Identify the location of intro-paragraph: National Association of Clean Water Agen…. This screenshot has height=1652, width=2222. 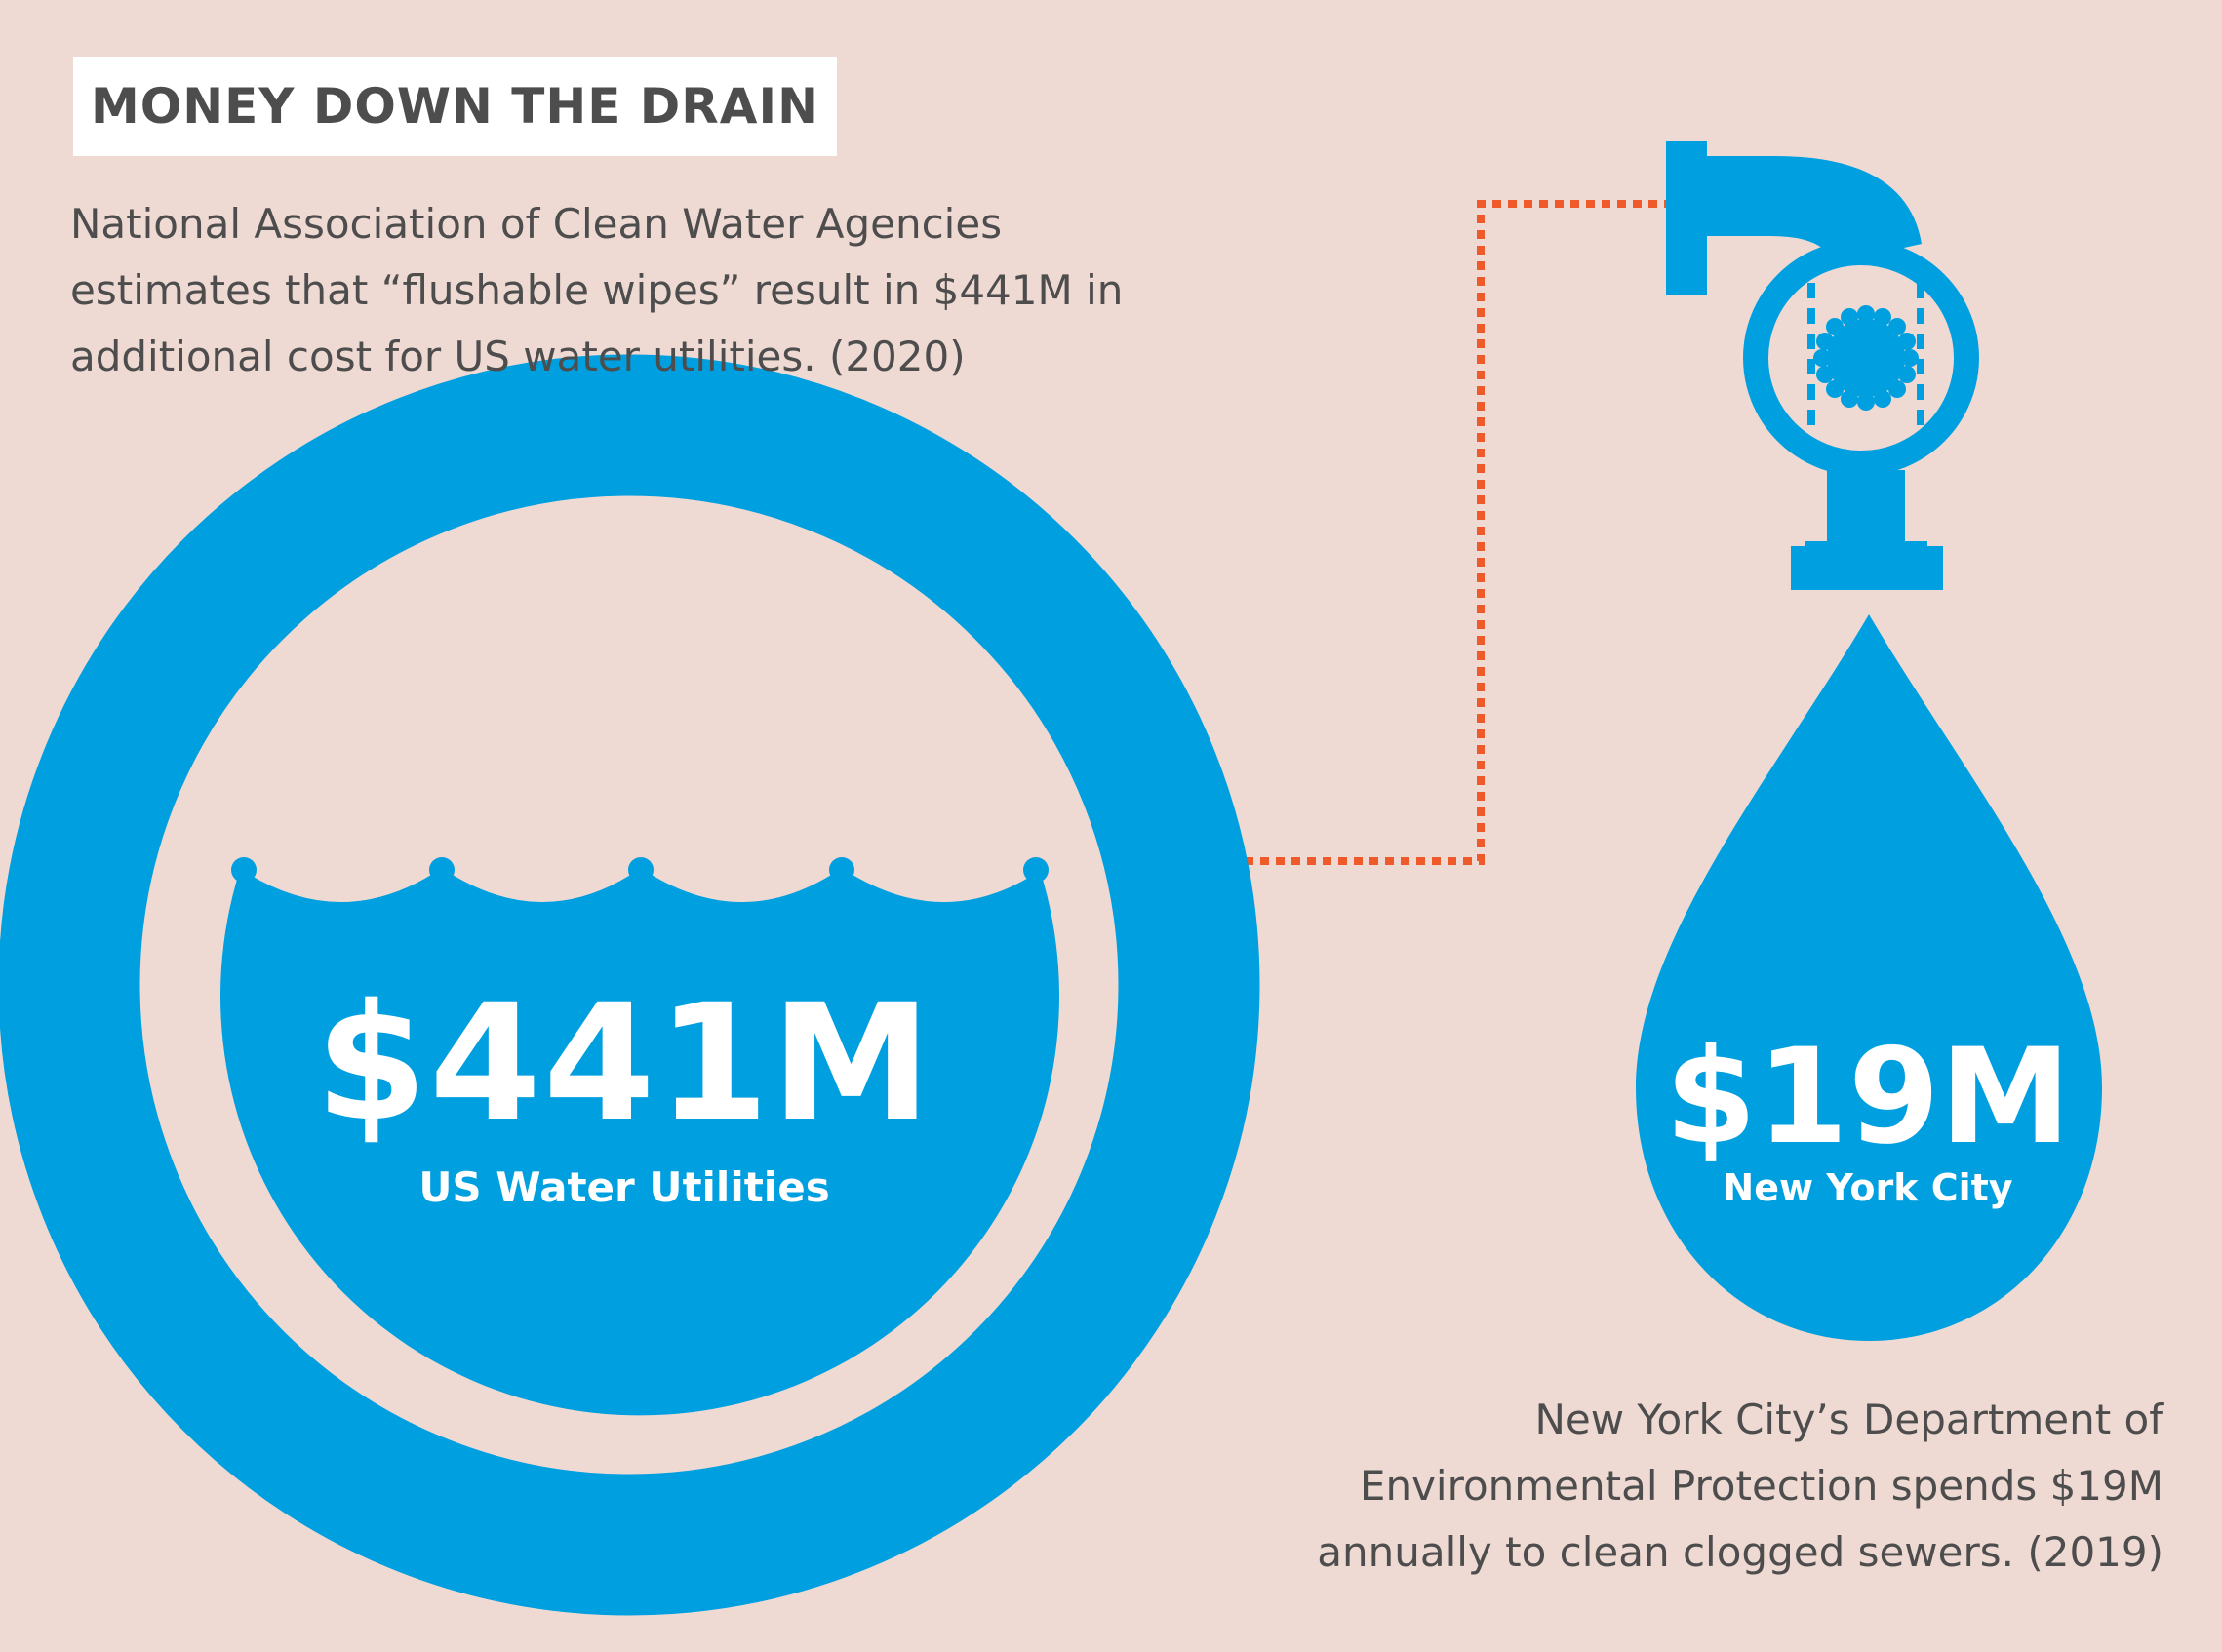
(694, 290).